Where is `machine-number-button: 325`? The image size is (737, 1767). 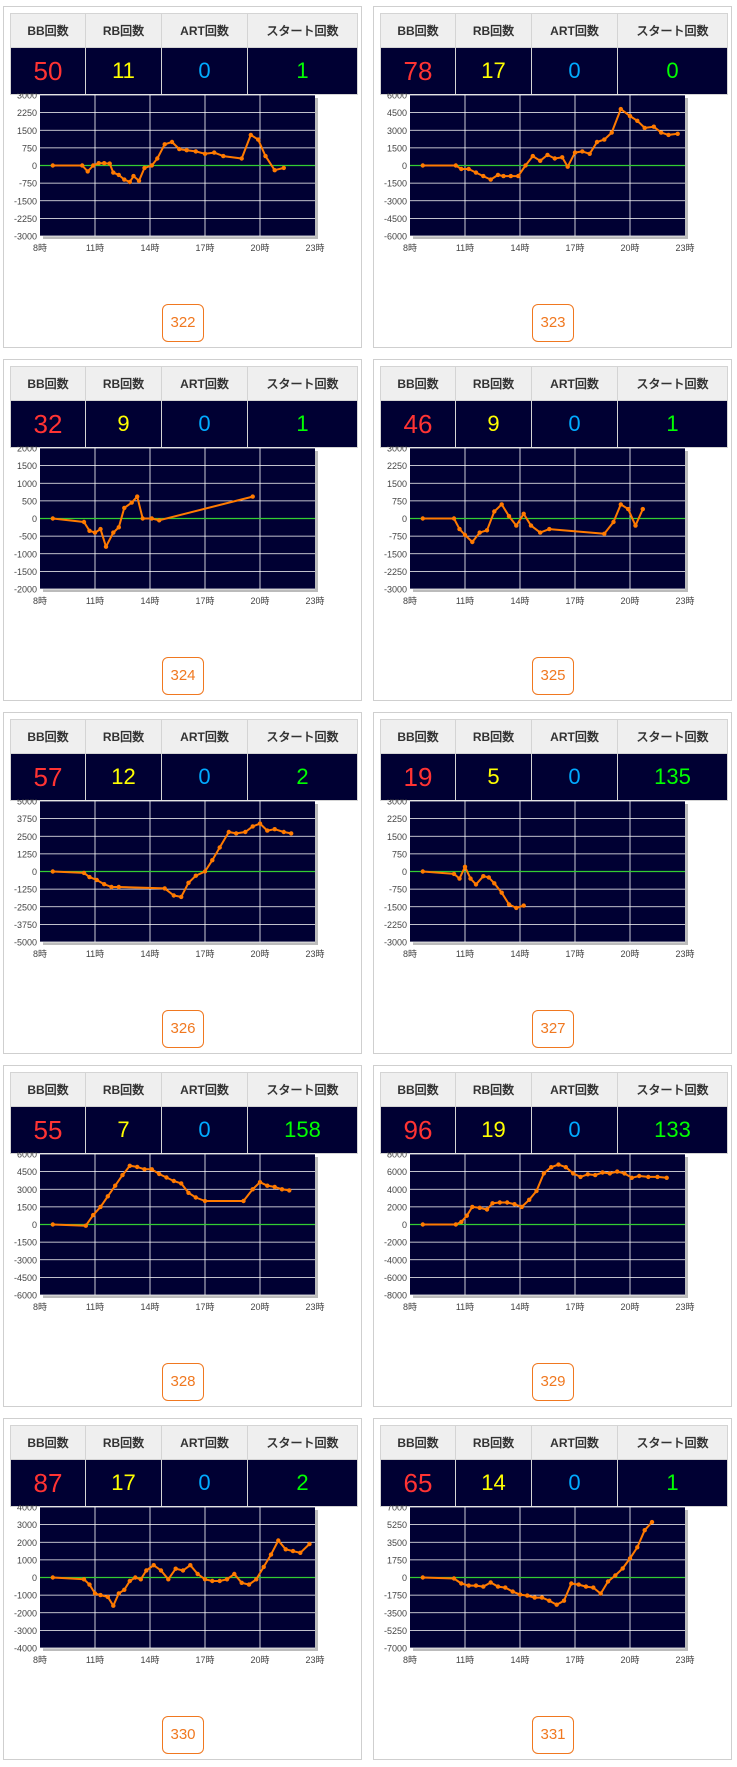
machine-number-button: 325 is located at coordinates (553, 676).